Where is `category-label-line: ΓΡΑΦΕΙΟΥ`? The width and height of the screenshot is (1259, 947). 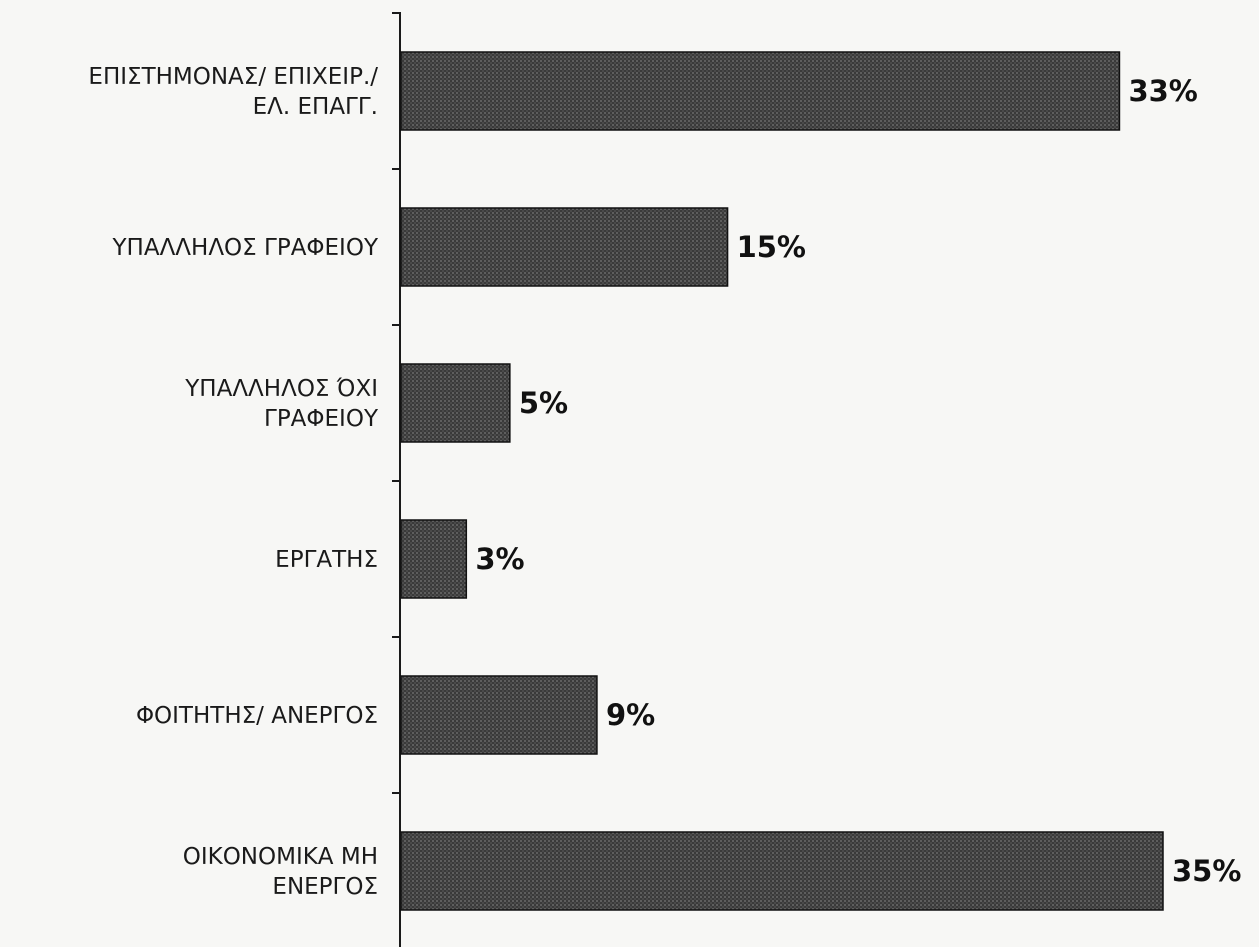 category-label-line: ΓΡΑΦΕΙΟΥ is located at coordinates (321, 419).